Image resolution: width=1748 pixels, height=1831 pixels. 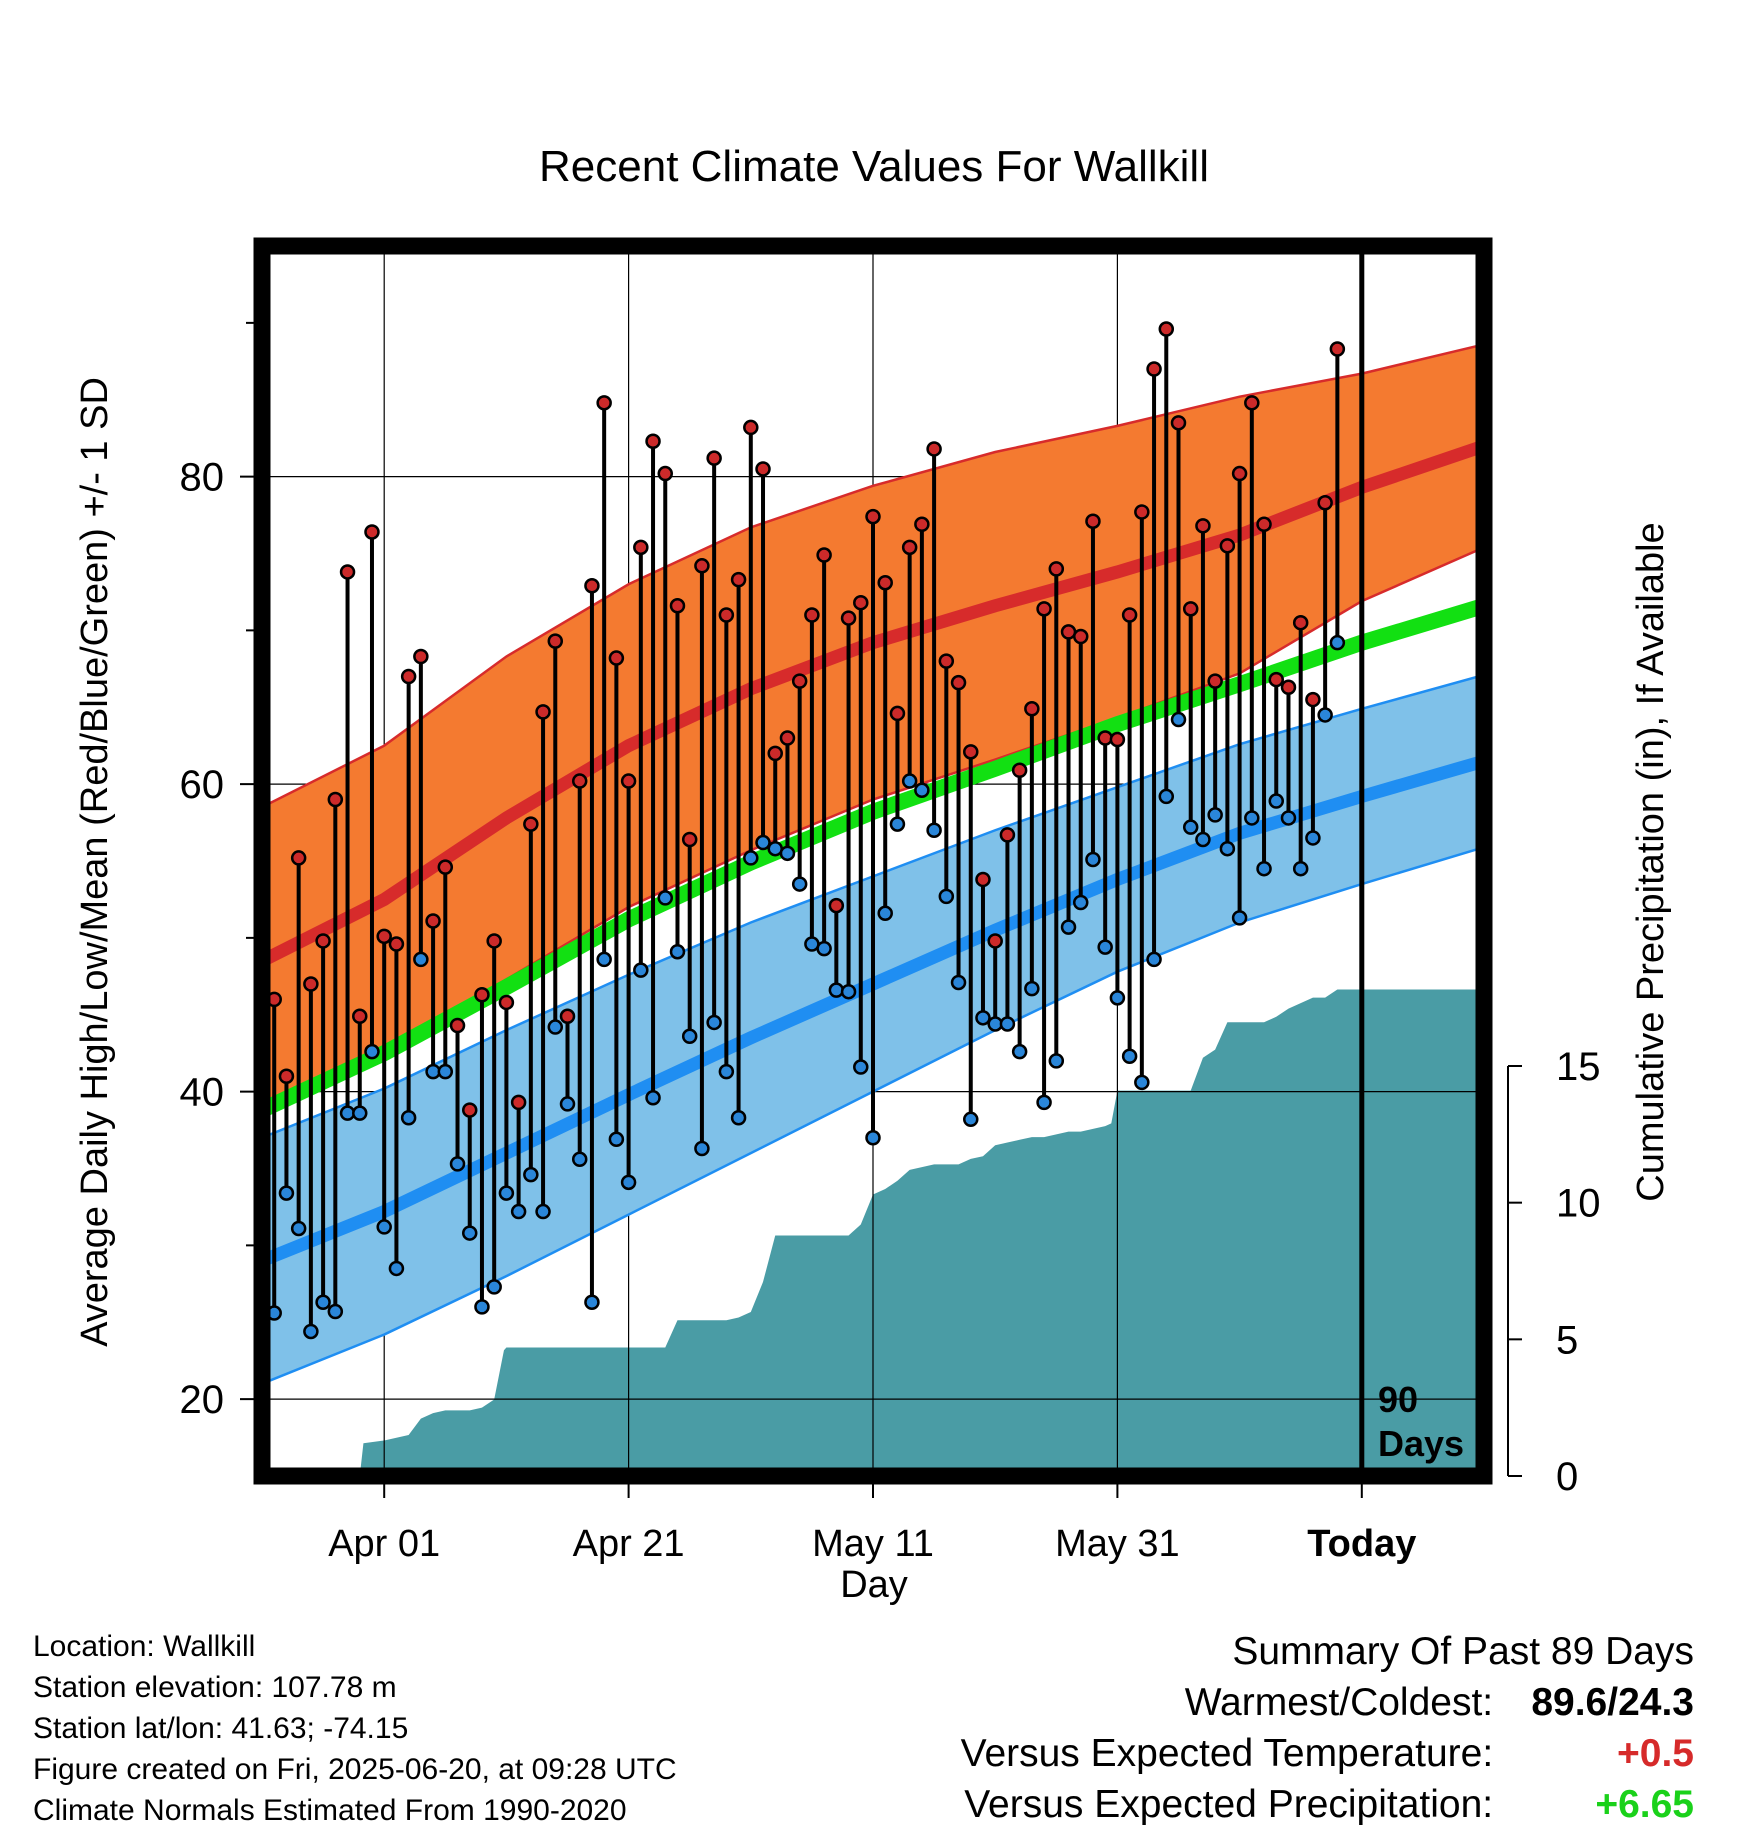 What do you see at coordinates (217, 871) in the screenshot?
I see `y-left-axis: 20 40 60 80` at bounding box center [217, 871].